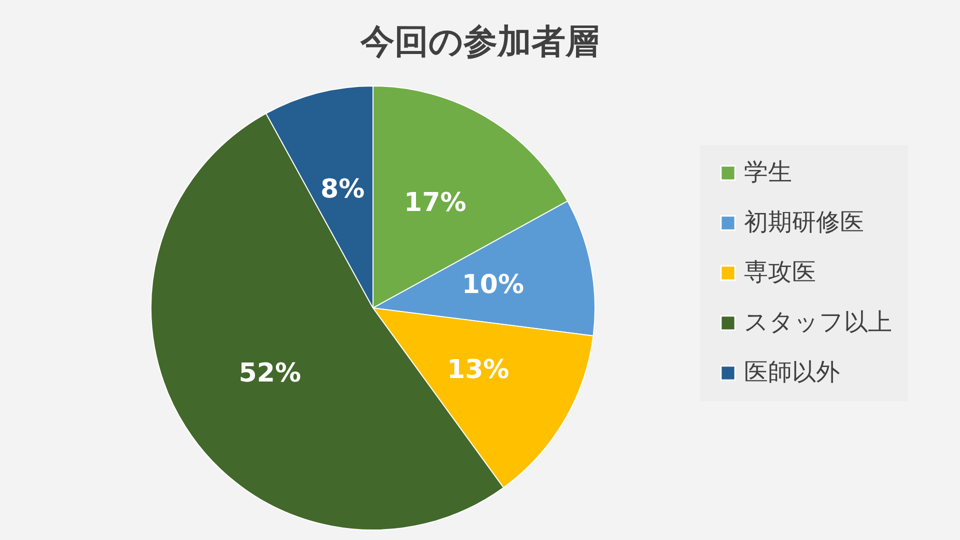 The height and width of the screenshot is (540, 960). What do you see at coordinates (342, 189) in the screenshot?
I see `data-label: 8%` at bounding box center [342, 189].